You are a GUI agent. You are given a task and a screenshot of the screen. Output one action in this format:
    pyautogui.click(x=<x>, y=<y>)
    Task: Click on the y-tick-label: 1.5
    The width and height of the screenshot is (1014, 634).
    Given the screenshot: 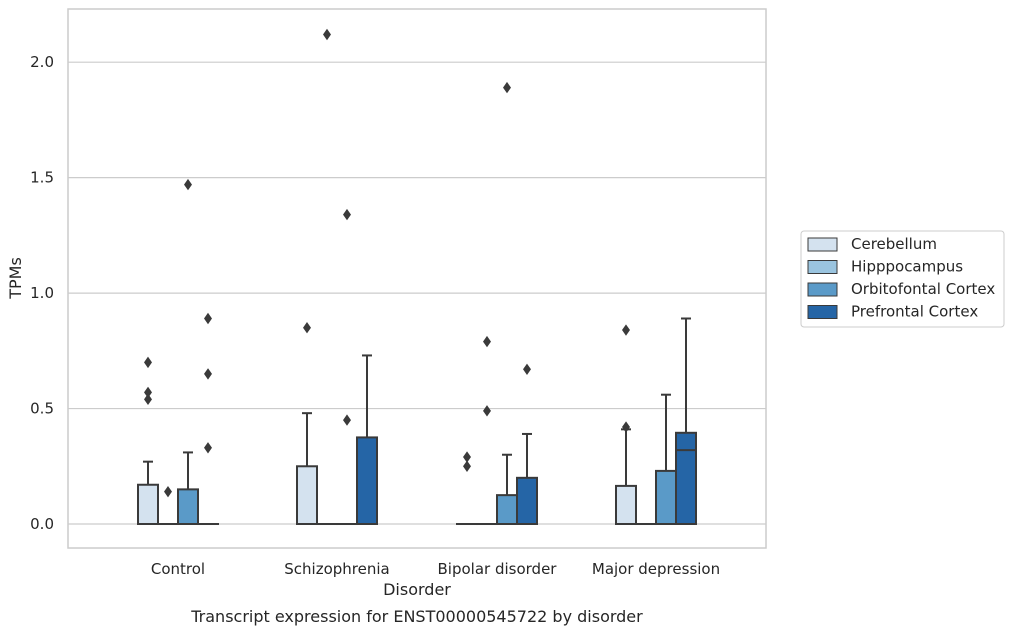 What is the action you would take?
    pyautogui.click(x=42, y=178)
    